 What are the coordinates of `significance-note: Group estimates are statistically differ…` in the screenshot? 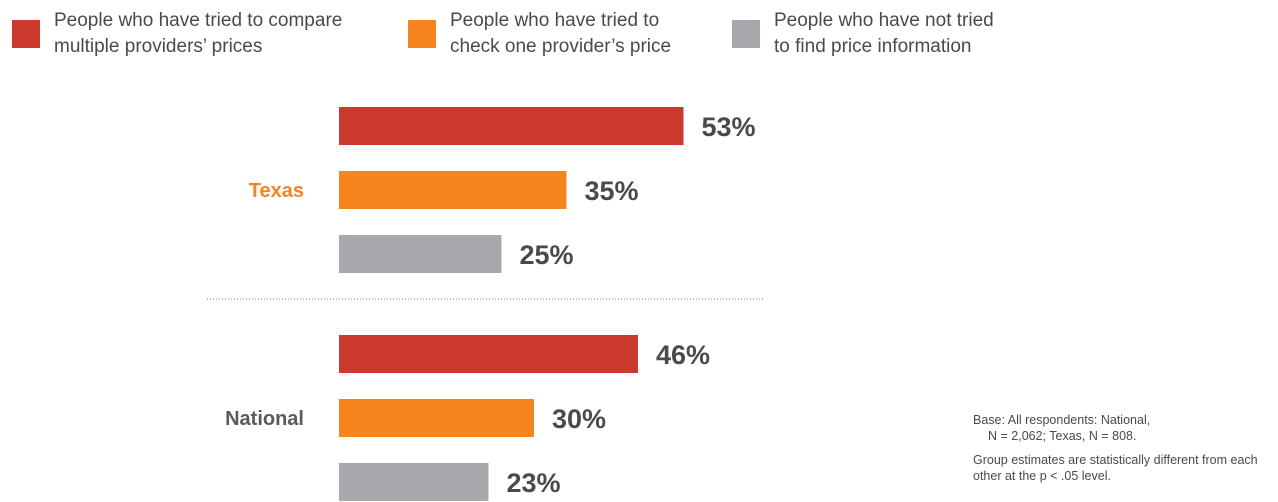 It's located at (1115, 468).